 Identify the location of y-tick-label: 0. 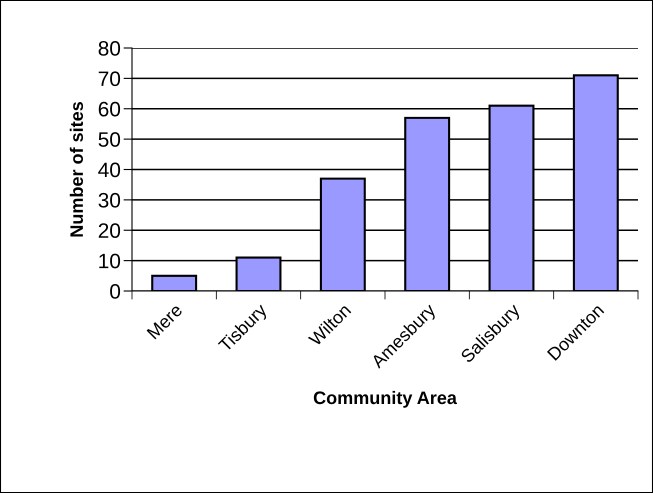
(115, 291).